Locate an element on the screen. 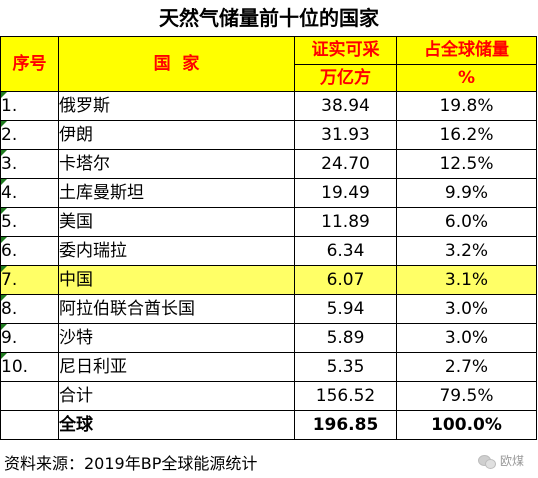  table-row: 2. 伊朗 31.93 16.2% is located at coordinates (268, 135).